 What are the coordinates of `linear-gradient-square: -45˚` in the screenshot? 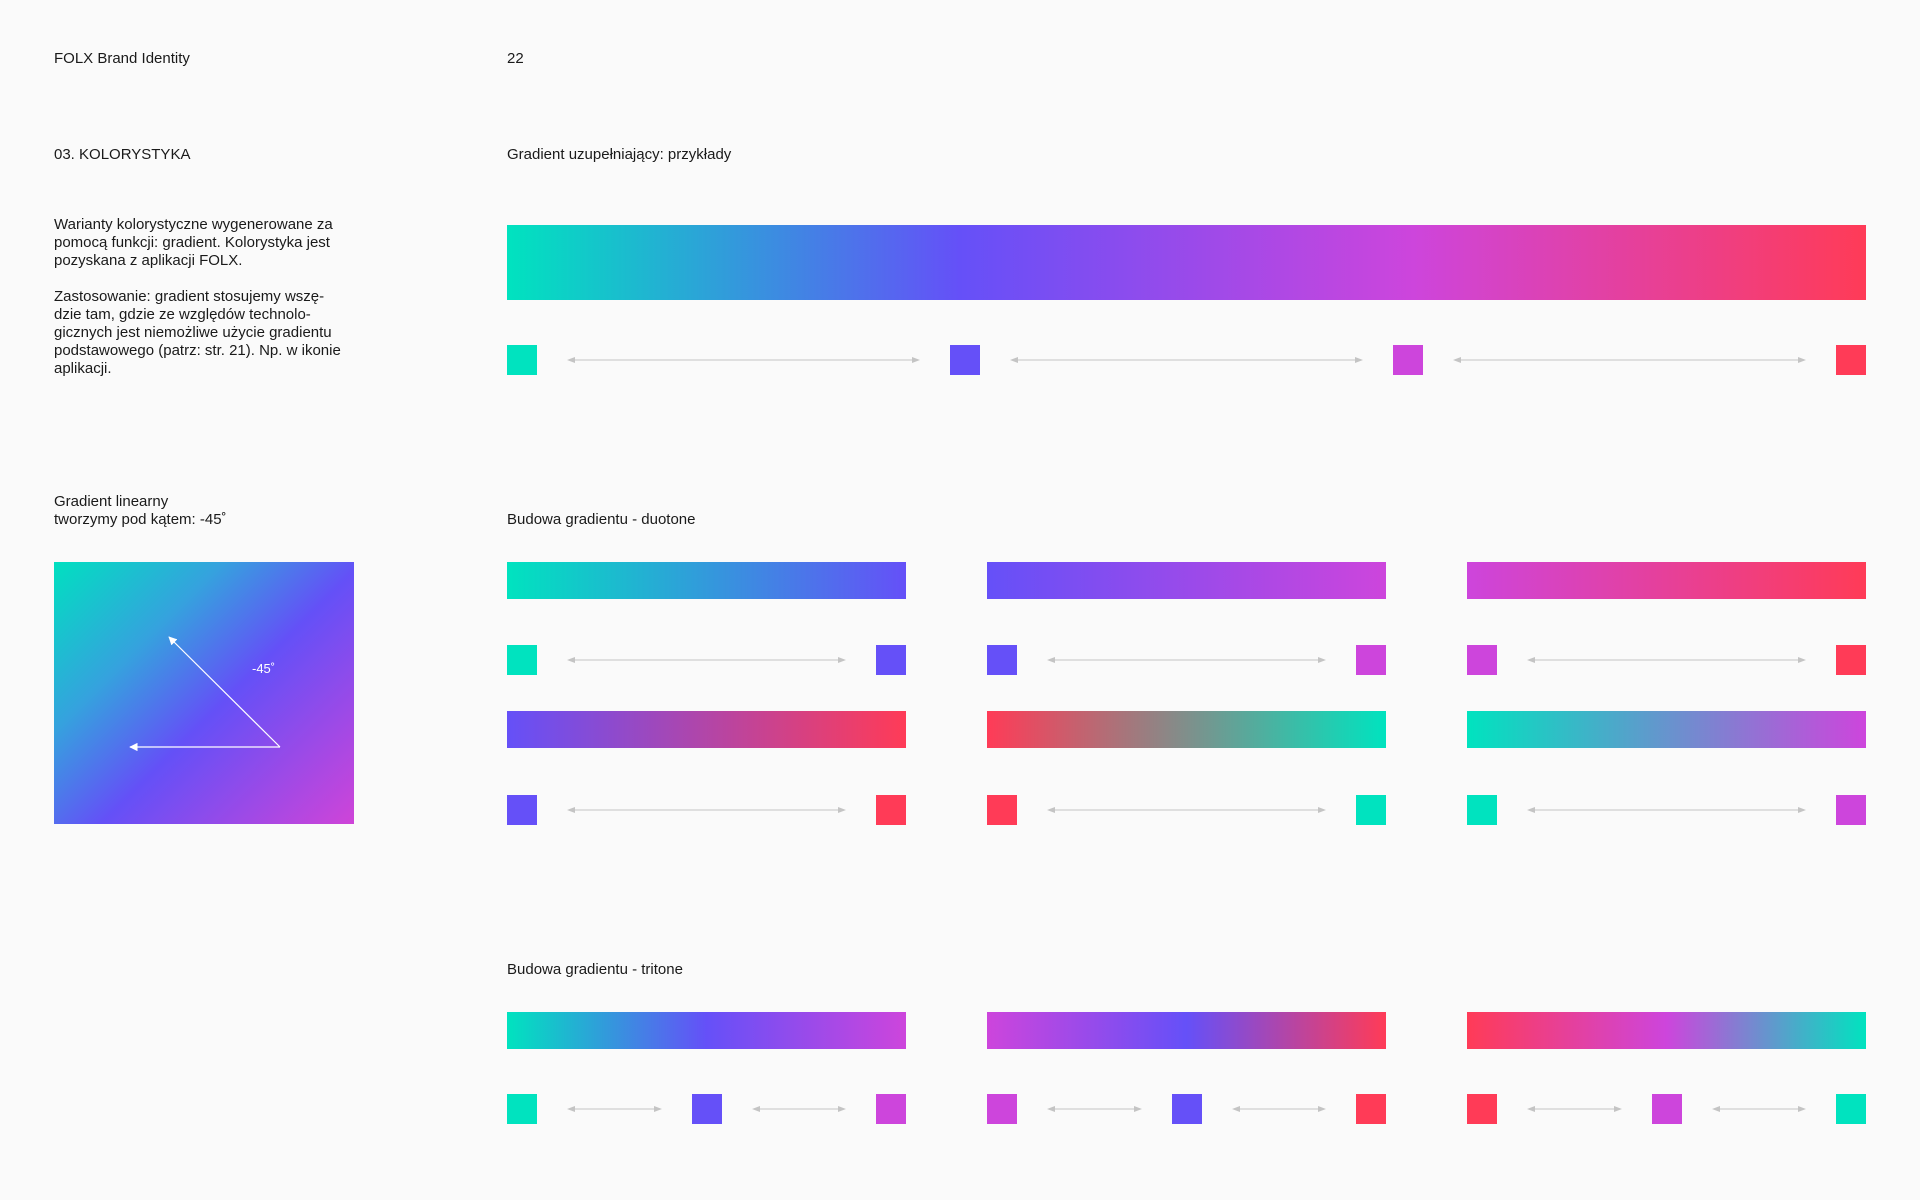 It's located at (204, 693).